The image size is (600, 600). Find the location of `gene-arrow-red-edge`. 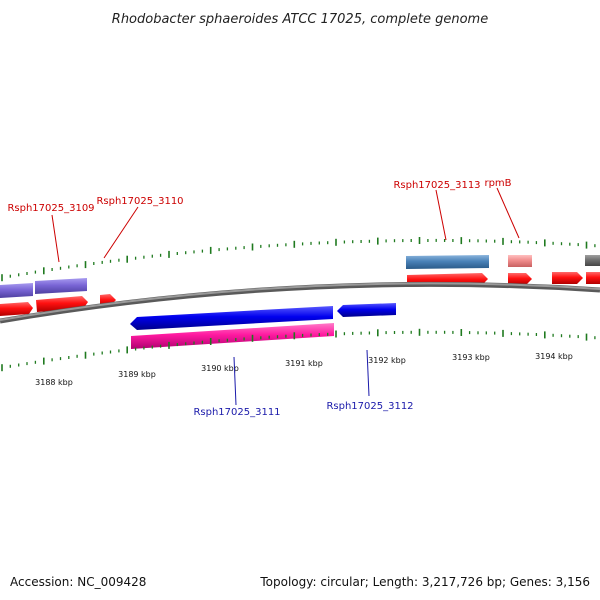

gene-arrow-red-edge is located at coordinates (593, 278).